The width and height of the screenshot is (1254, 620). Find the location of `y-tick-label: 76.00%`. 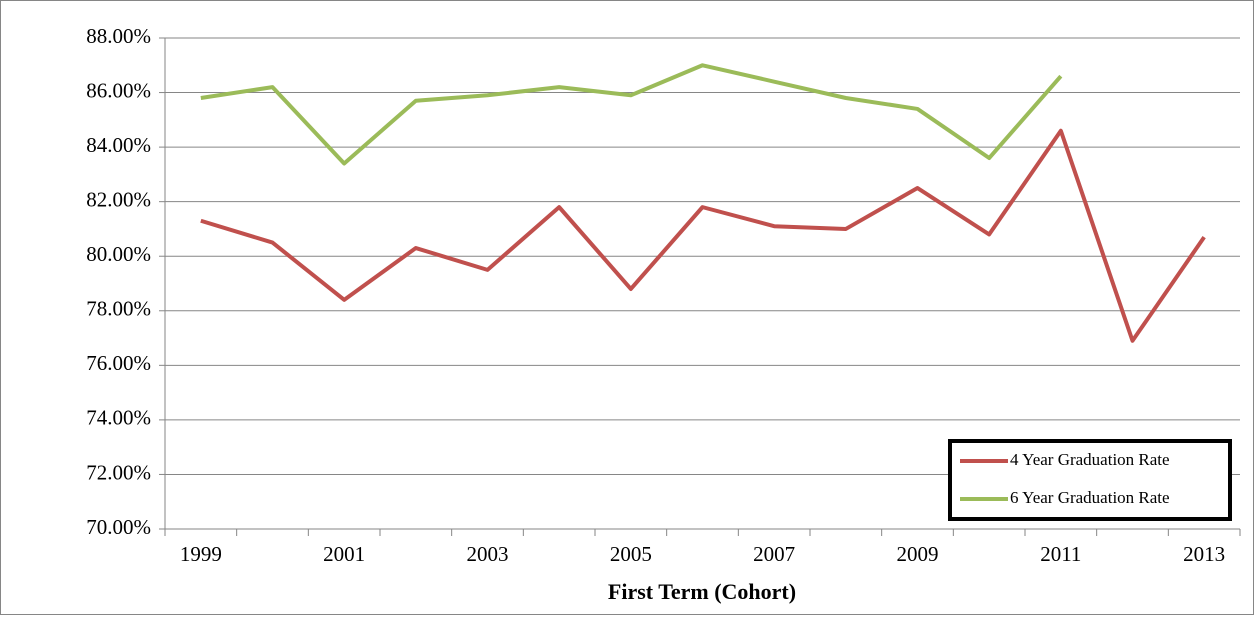

y-tick-label: 76.00% is located at coordinates (118, 363).